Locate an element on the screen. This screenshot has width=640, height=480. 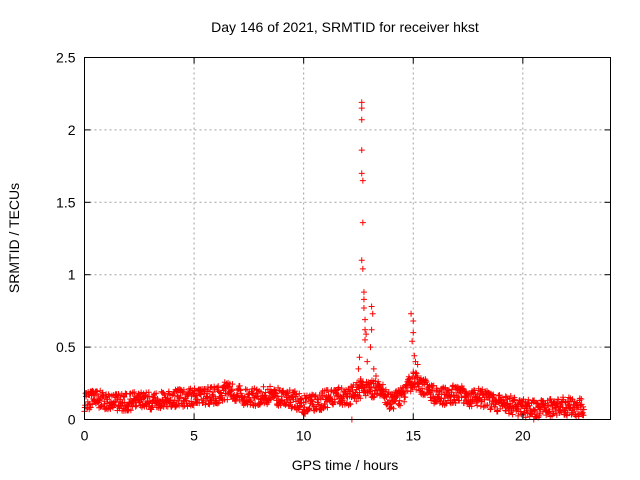
x-tick-label: 5 is located at coordinates (194, 436).